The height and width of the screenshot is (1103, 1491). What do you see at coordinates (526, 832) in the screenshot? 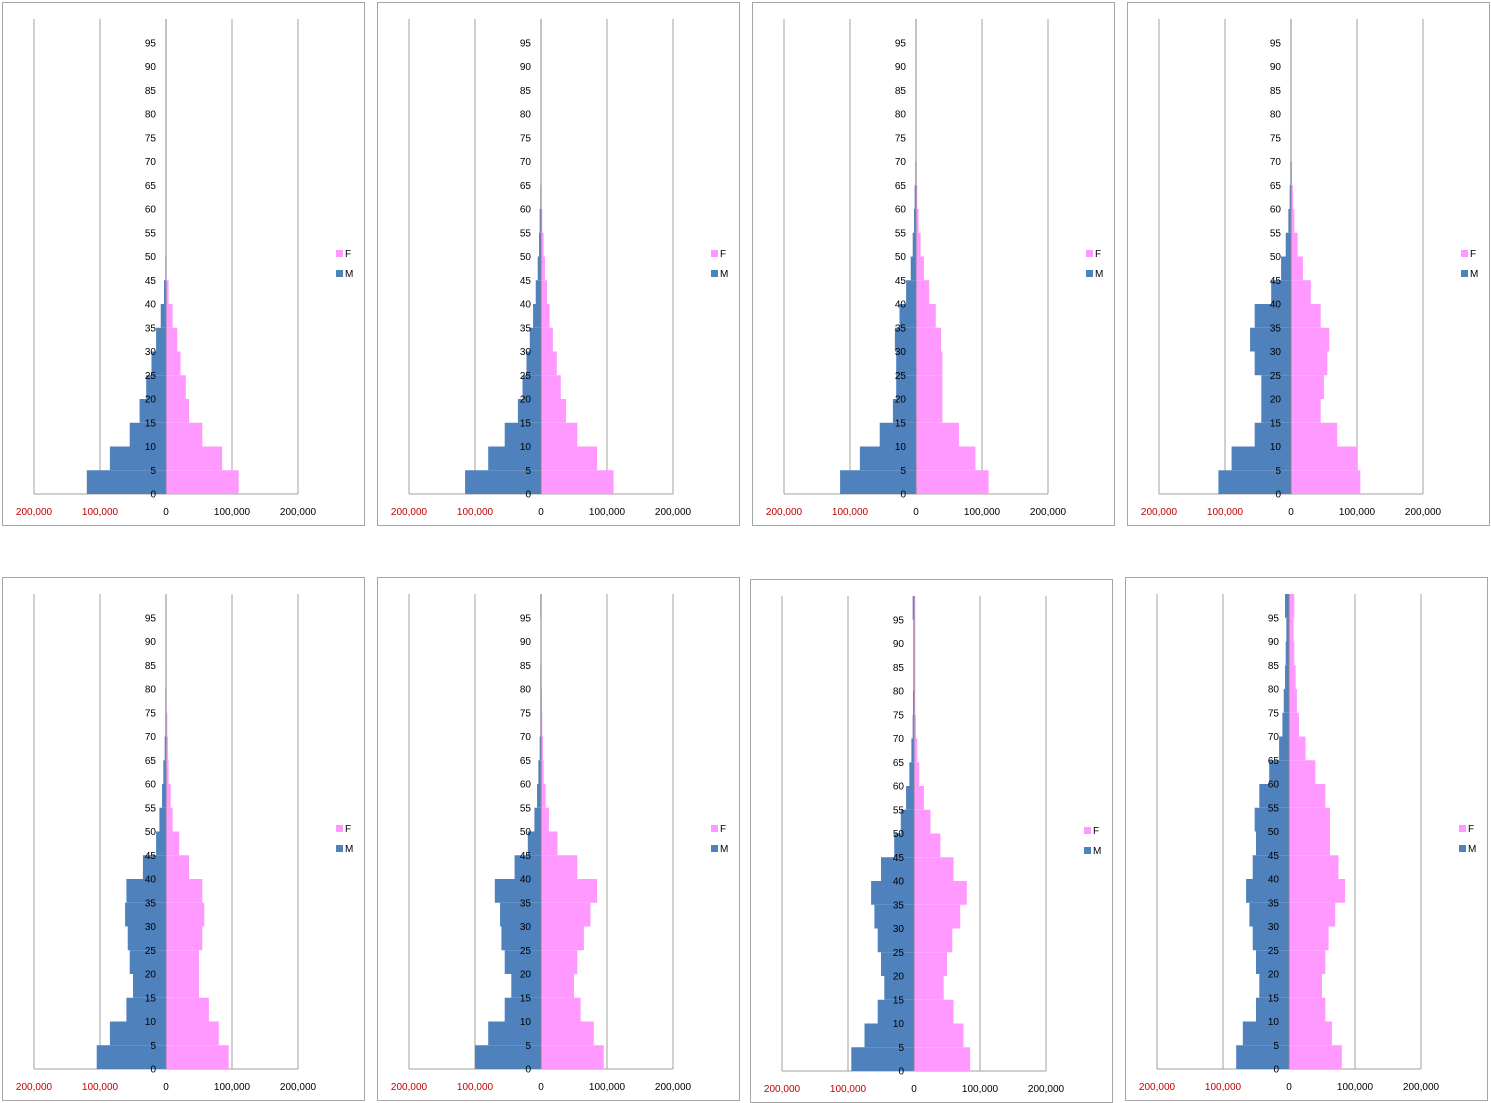
I see `y-tick-label: 50` at bounding box center [526, 832].